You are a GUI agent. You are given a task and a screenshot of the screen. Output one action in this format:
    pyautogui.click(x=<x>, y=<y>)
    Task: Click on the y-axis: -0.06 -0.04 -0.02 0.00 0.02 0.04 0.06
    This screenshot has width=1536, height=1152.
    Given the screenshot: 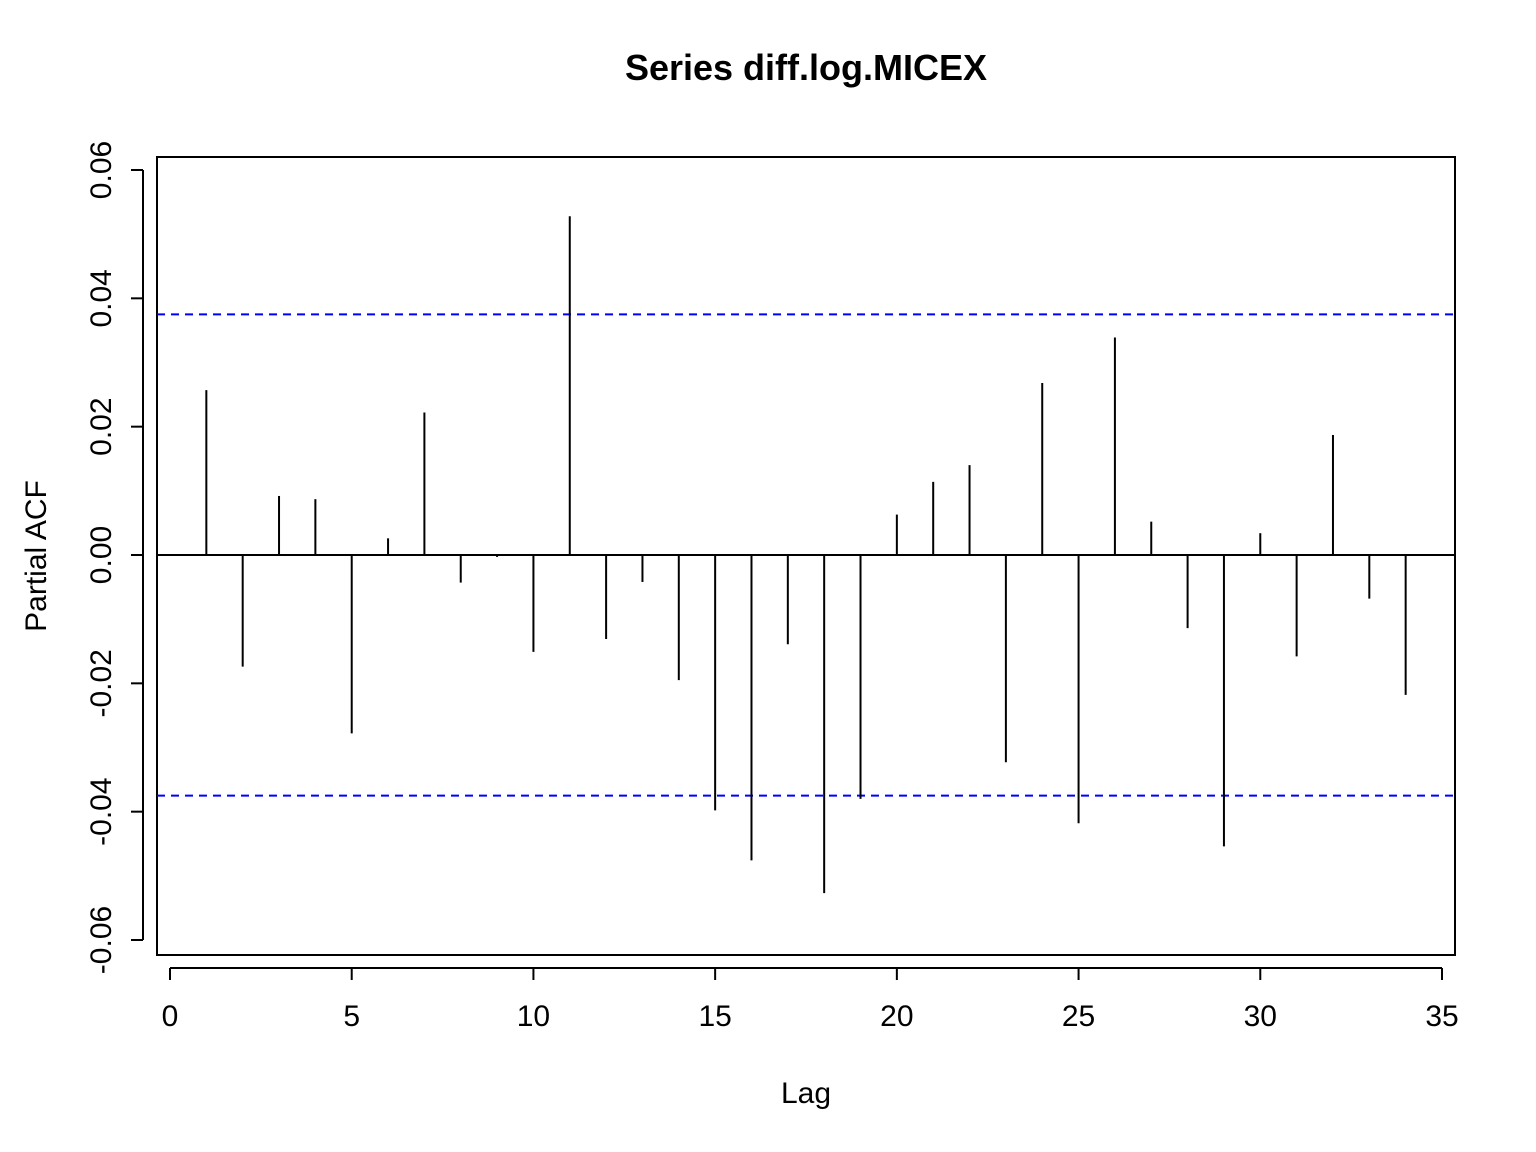 What is the action you would take?
    pyautogui.click(x=114, y=557)
    